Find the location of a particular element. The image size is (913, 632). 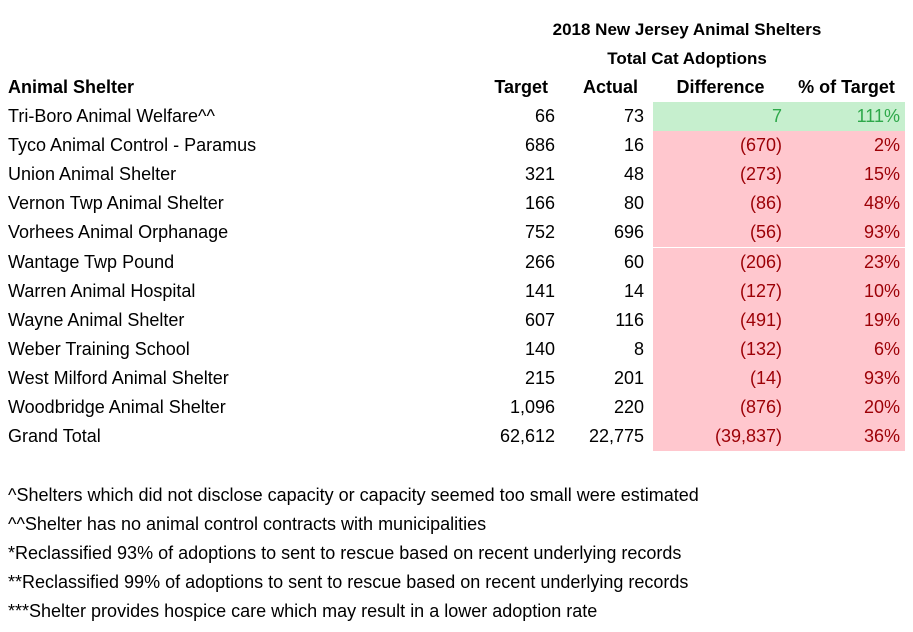

column-header: Difference is located at coordinates (720, 87).